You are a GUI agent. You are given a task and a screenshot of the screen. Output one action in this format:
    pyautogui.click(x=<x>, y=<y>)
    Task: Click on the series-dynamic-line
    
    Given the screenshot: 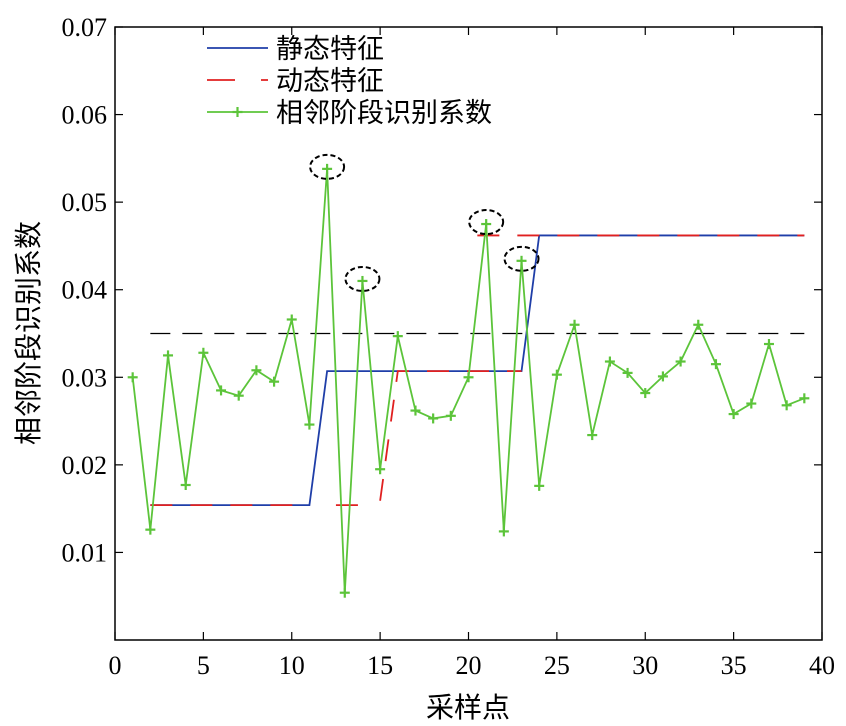 What is the action you would take?
    pyautogui.click(x=450, y=435)
    